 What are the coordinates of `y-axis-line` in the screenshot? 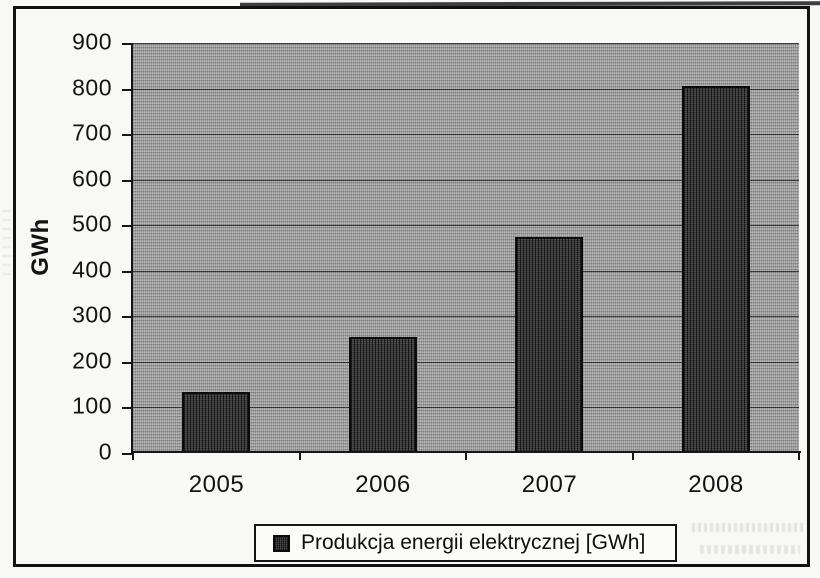 It's located at (132, 249).